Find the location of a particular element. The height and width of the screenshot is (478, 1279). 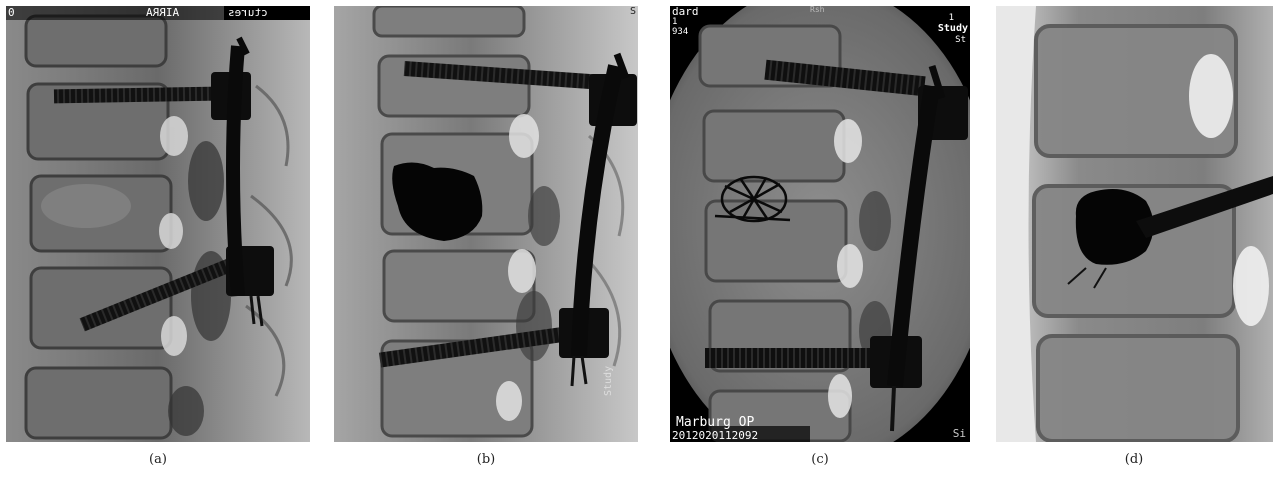

overlay-text-top-right: S is located at coordinates (632, 11).